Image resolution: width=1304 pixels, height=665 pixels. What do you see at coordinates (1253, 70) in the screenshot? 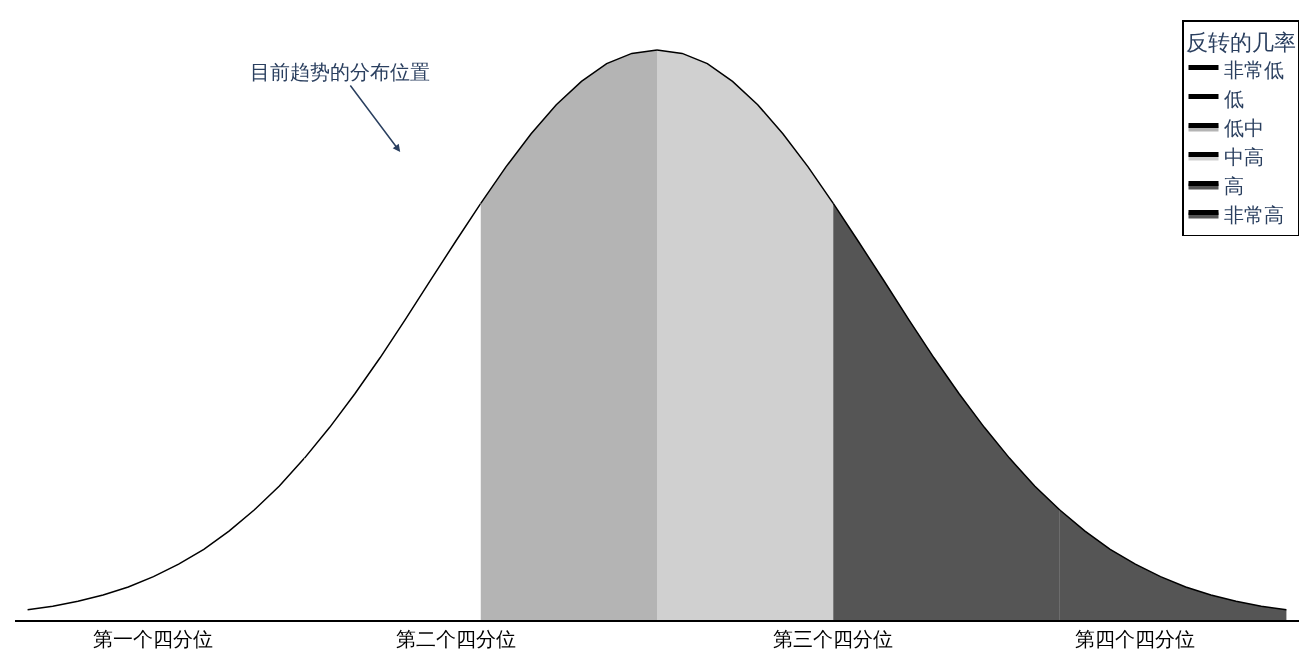
I see `legend-label: 非常低` at bounding box center [1253, 70].